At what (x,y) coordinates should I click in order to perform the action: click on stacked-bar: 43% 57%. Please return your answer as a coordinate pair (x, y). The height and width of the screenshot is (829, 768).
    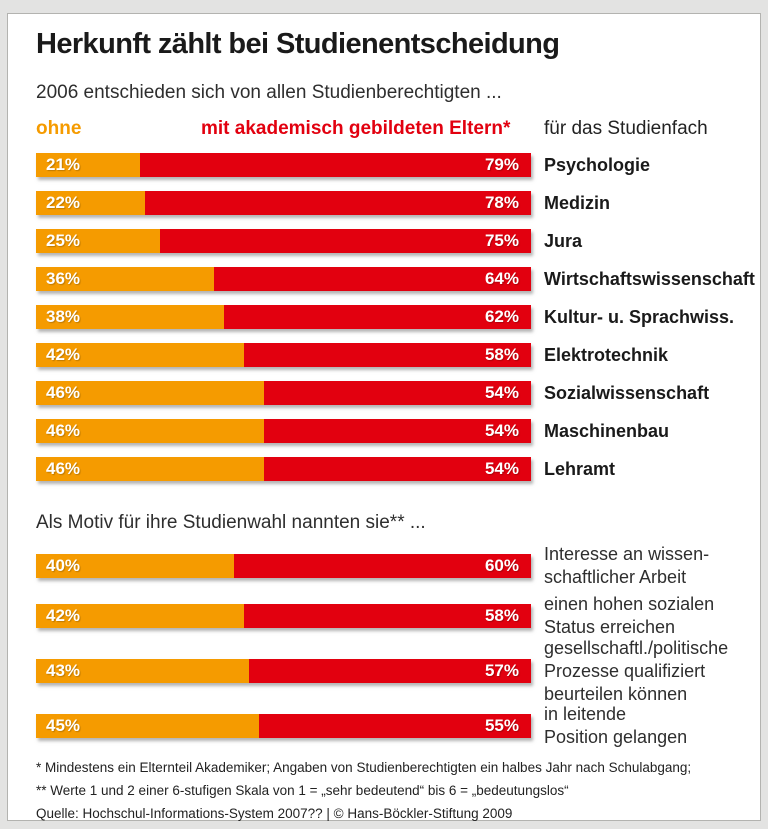
    Looking at the image, I should click on (283, 671).